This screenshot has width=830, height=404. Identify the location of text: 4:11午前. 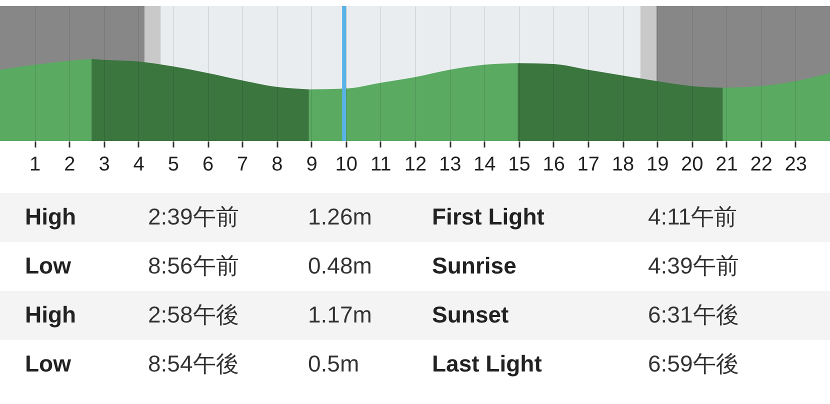
(693, 217).